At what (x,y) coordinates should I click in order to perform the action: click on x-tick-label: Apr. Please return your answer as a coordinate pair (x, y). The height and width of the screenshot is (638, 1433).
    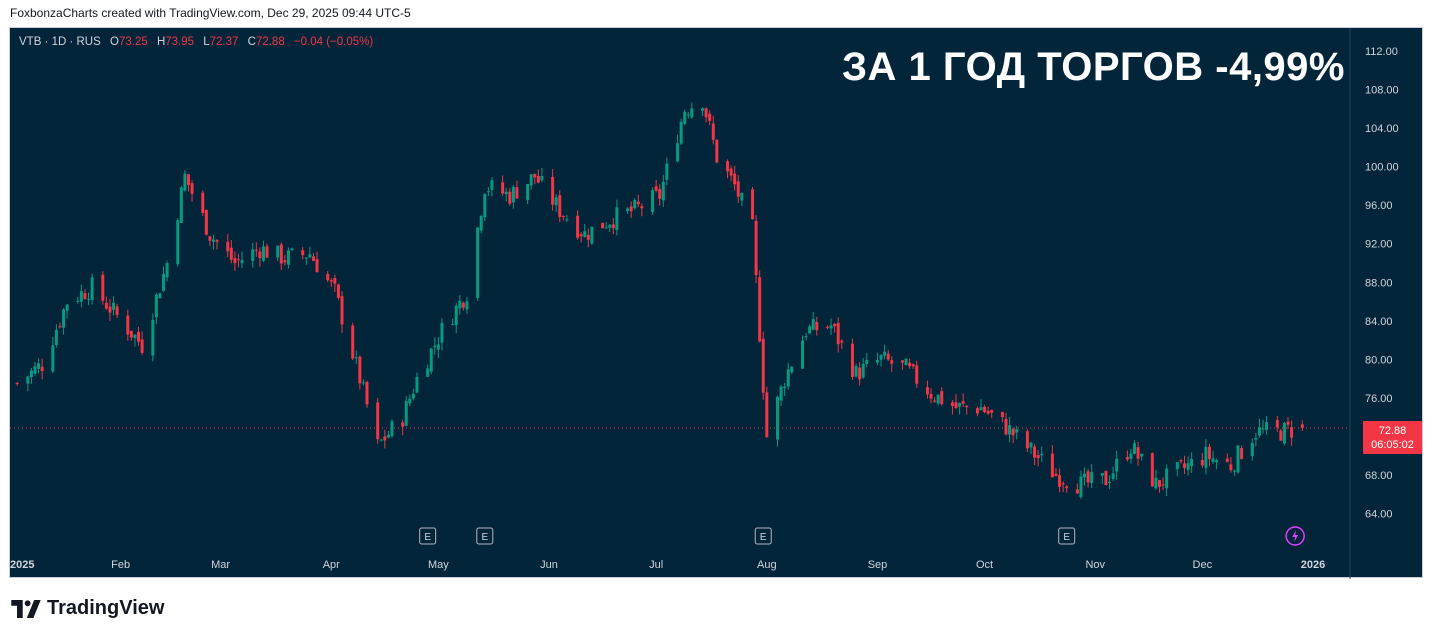
    Looking at the image, I should click on (331, 565).